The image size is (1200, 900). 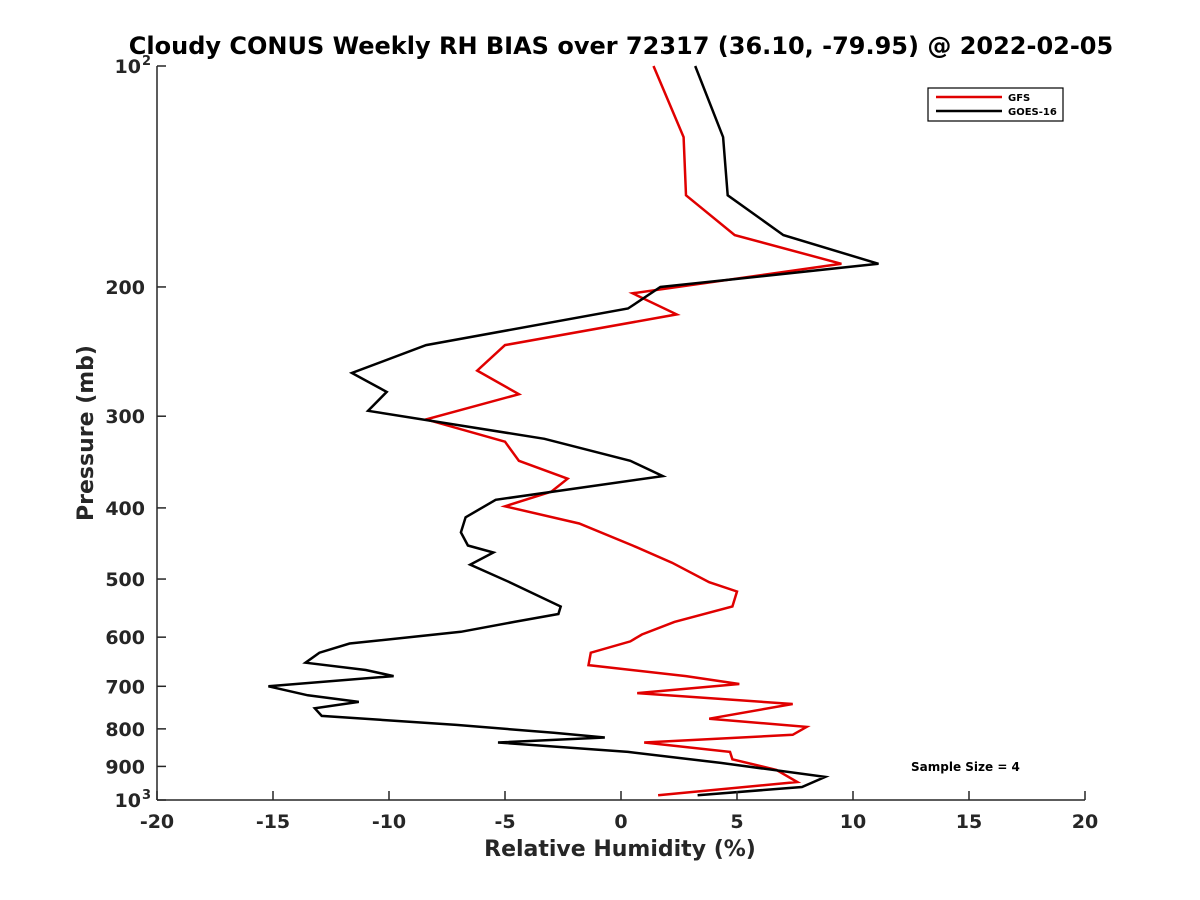 What do you see at coordinates (125, 580) in the screenshot?
I see `y-tick-label: 500` at bounding box center [125, 580].